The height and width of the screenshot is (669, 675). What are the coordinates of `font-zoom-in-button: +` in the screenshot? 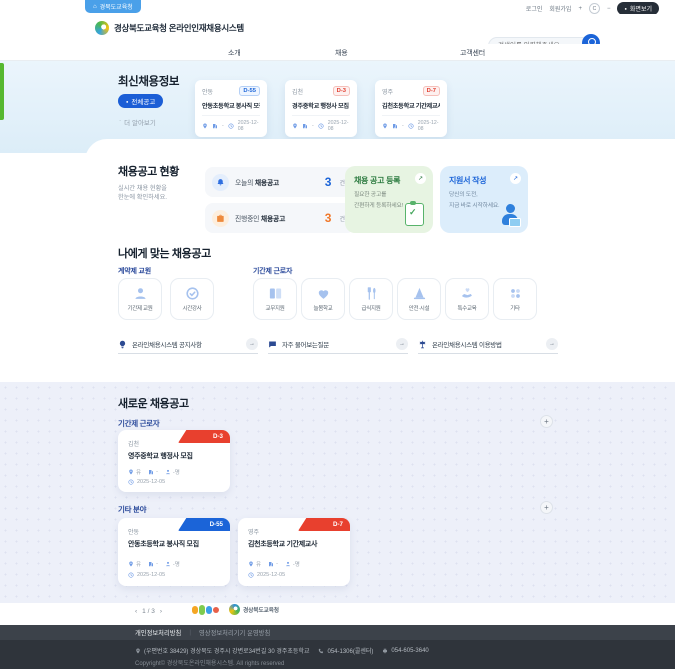 It's located at (580, 8).